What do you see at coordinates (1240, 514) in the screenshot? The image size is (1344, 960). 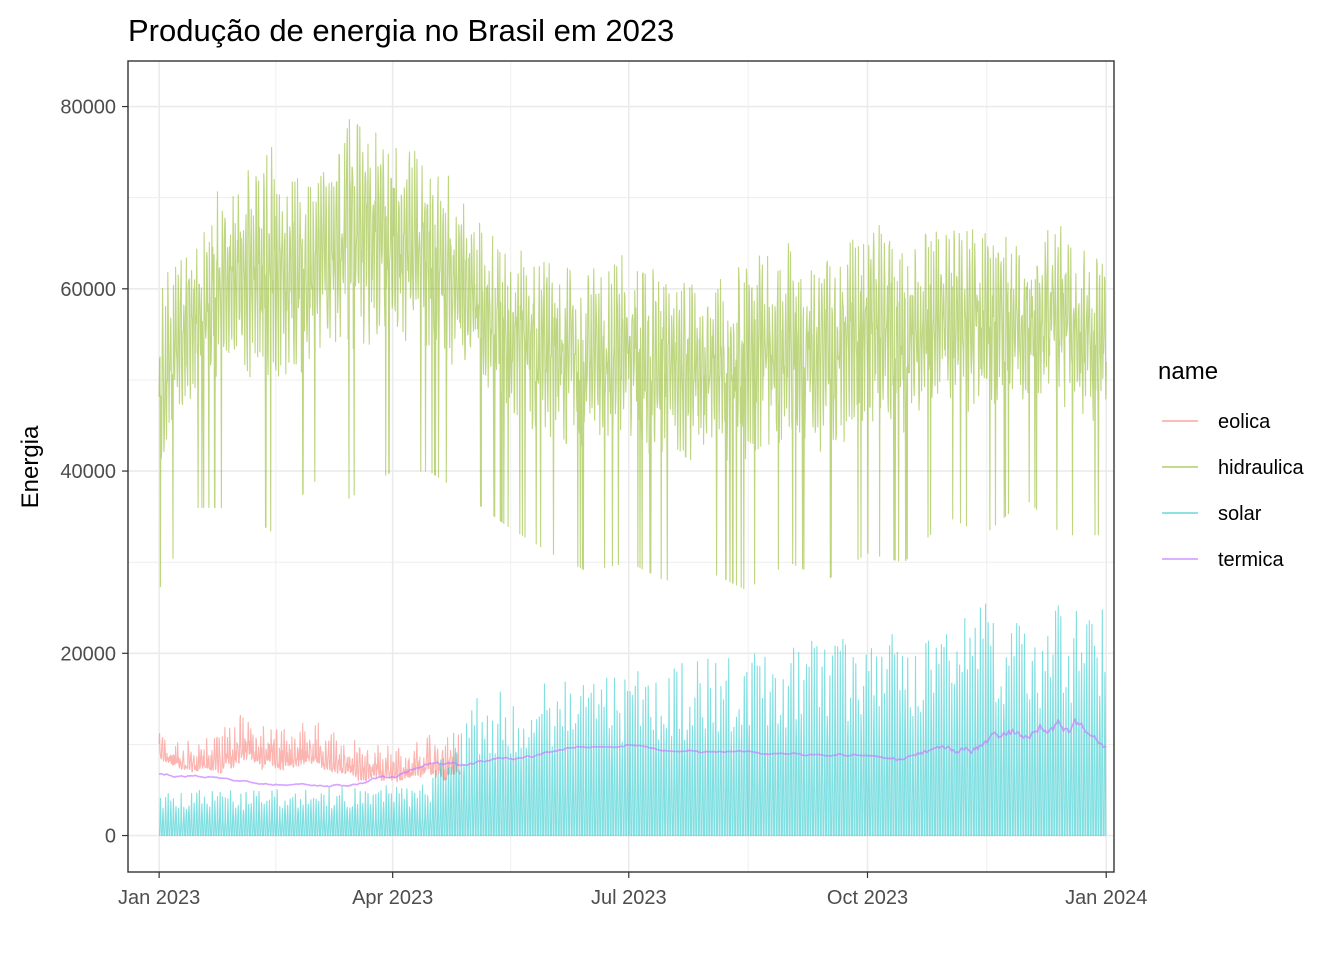 I see `legend-label: solar` at bounding box center [1240, 514].